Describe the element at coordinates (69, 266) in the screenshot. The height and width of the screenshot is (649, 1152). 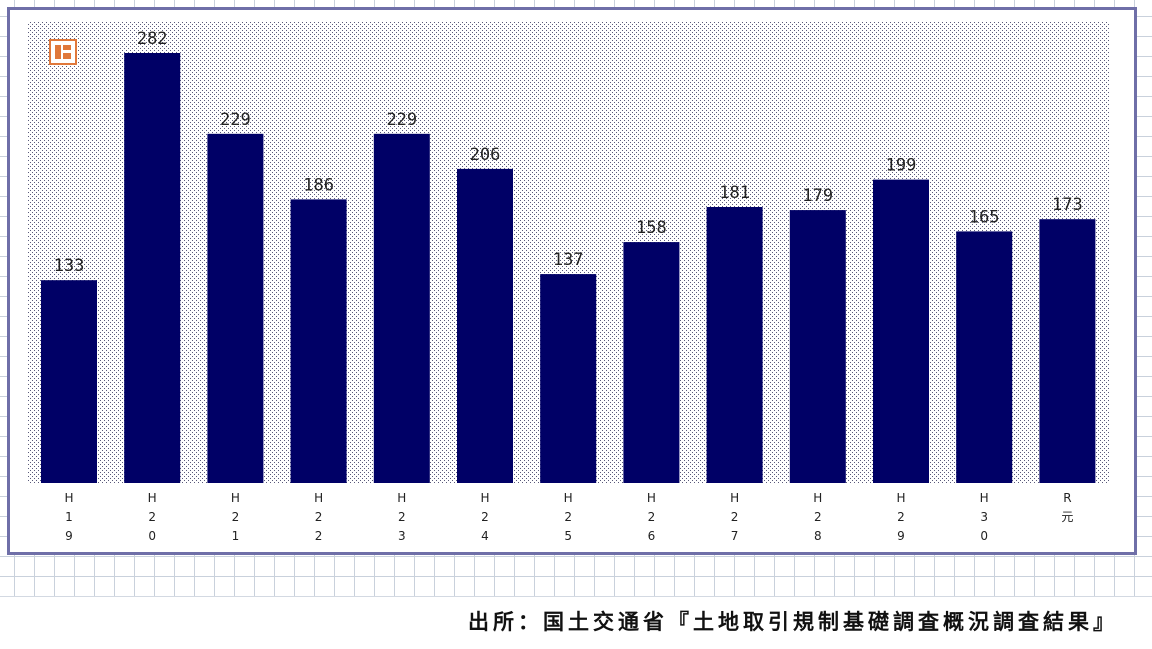
I see `data-label: 133` at that location.